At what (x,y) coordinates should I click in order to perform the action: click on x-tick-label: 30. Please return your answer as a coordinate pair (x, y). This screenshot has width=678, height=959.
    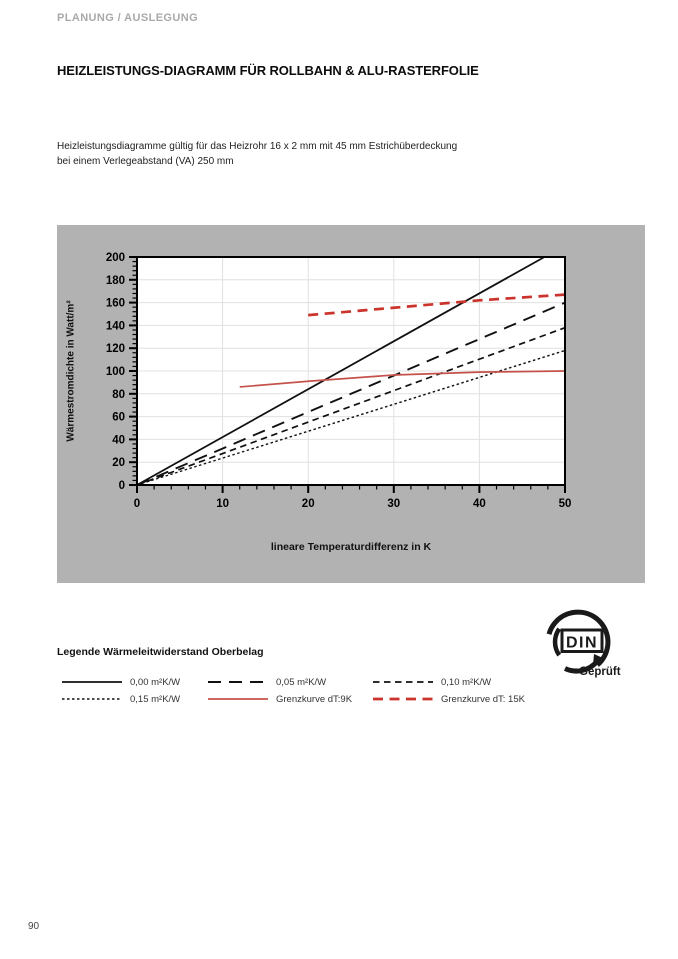
    Looking at the image, I should click on (393, 504).